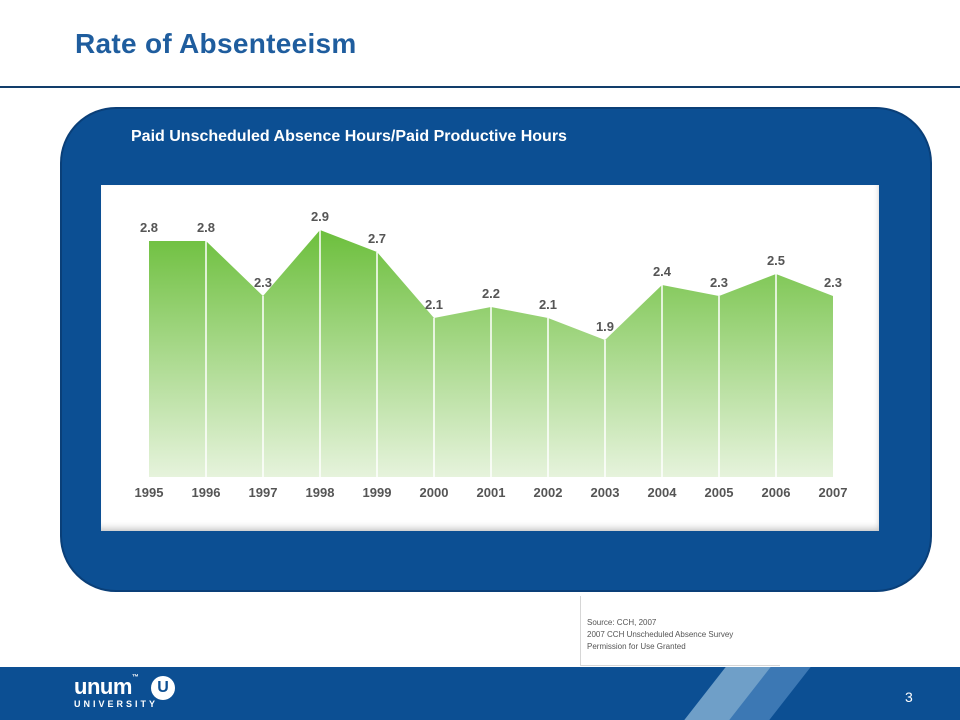 This screenshot has height=720, width=960. Describe the element at coordinates (377, 238) in the screenshot. I see `data-label: 2.7` at that location.